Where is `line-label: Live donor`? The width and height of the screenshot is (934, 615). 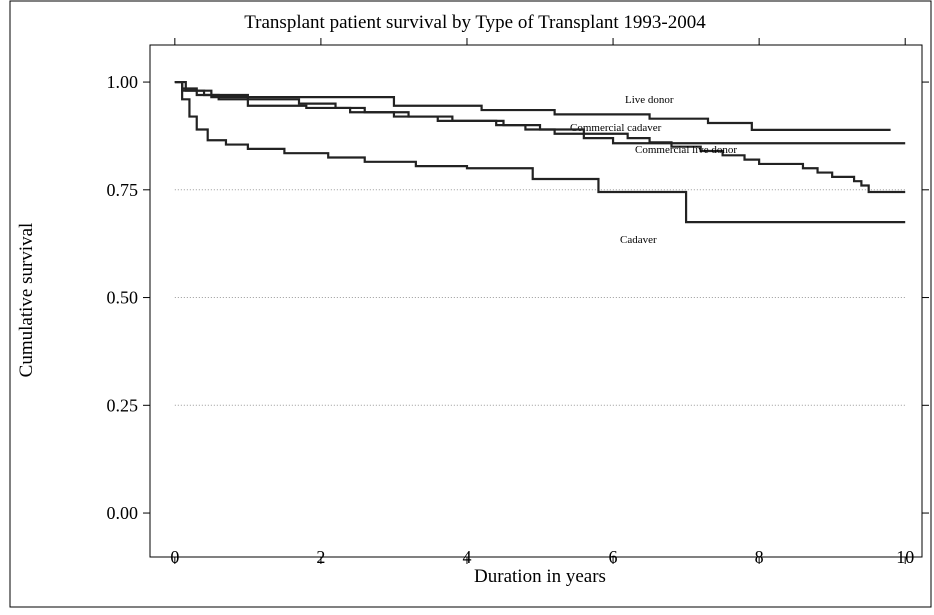
line-label: Live donor is located at coordinates (649, 100).